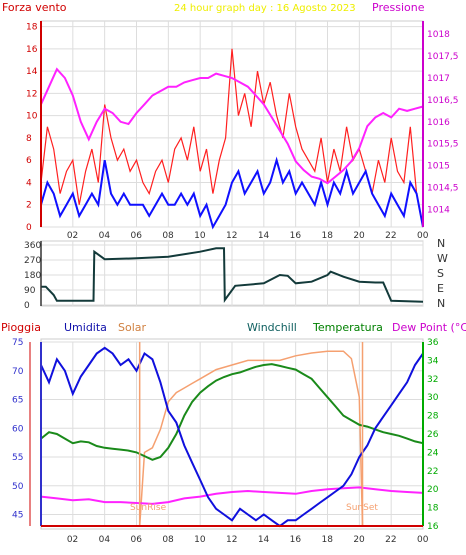  What do you see at coordinates (27, 306) in the screenshot?
I see `direction-y-tick-label: 0` at bounding box center [27, 306].